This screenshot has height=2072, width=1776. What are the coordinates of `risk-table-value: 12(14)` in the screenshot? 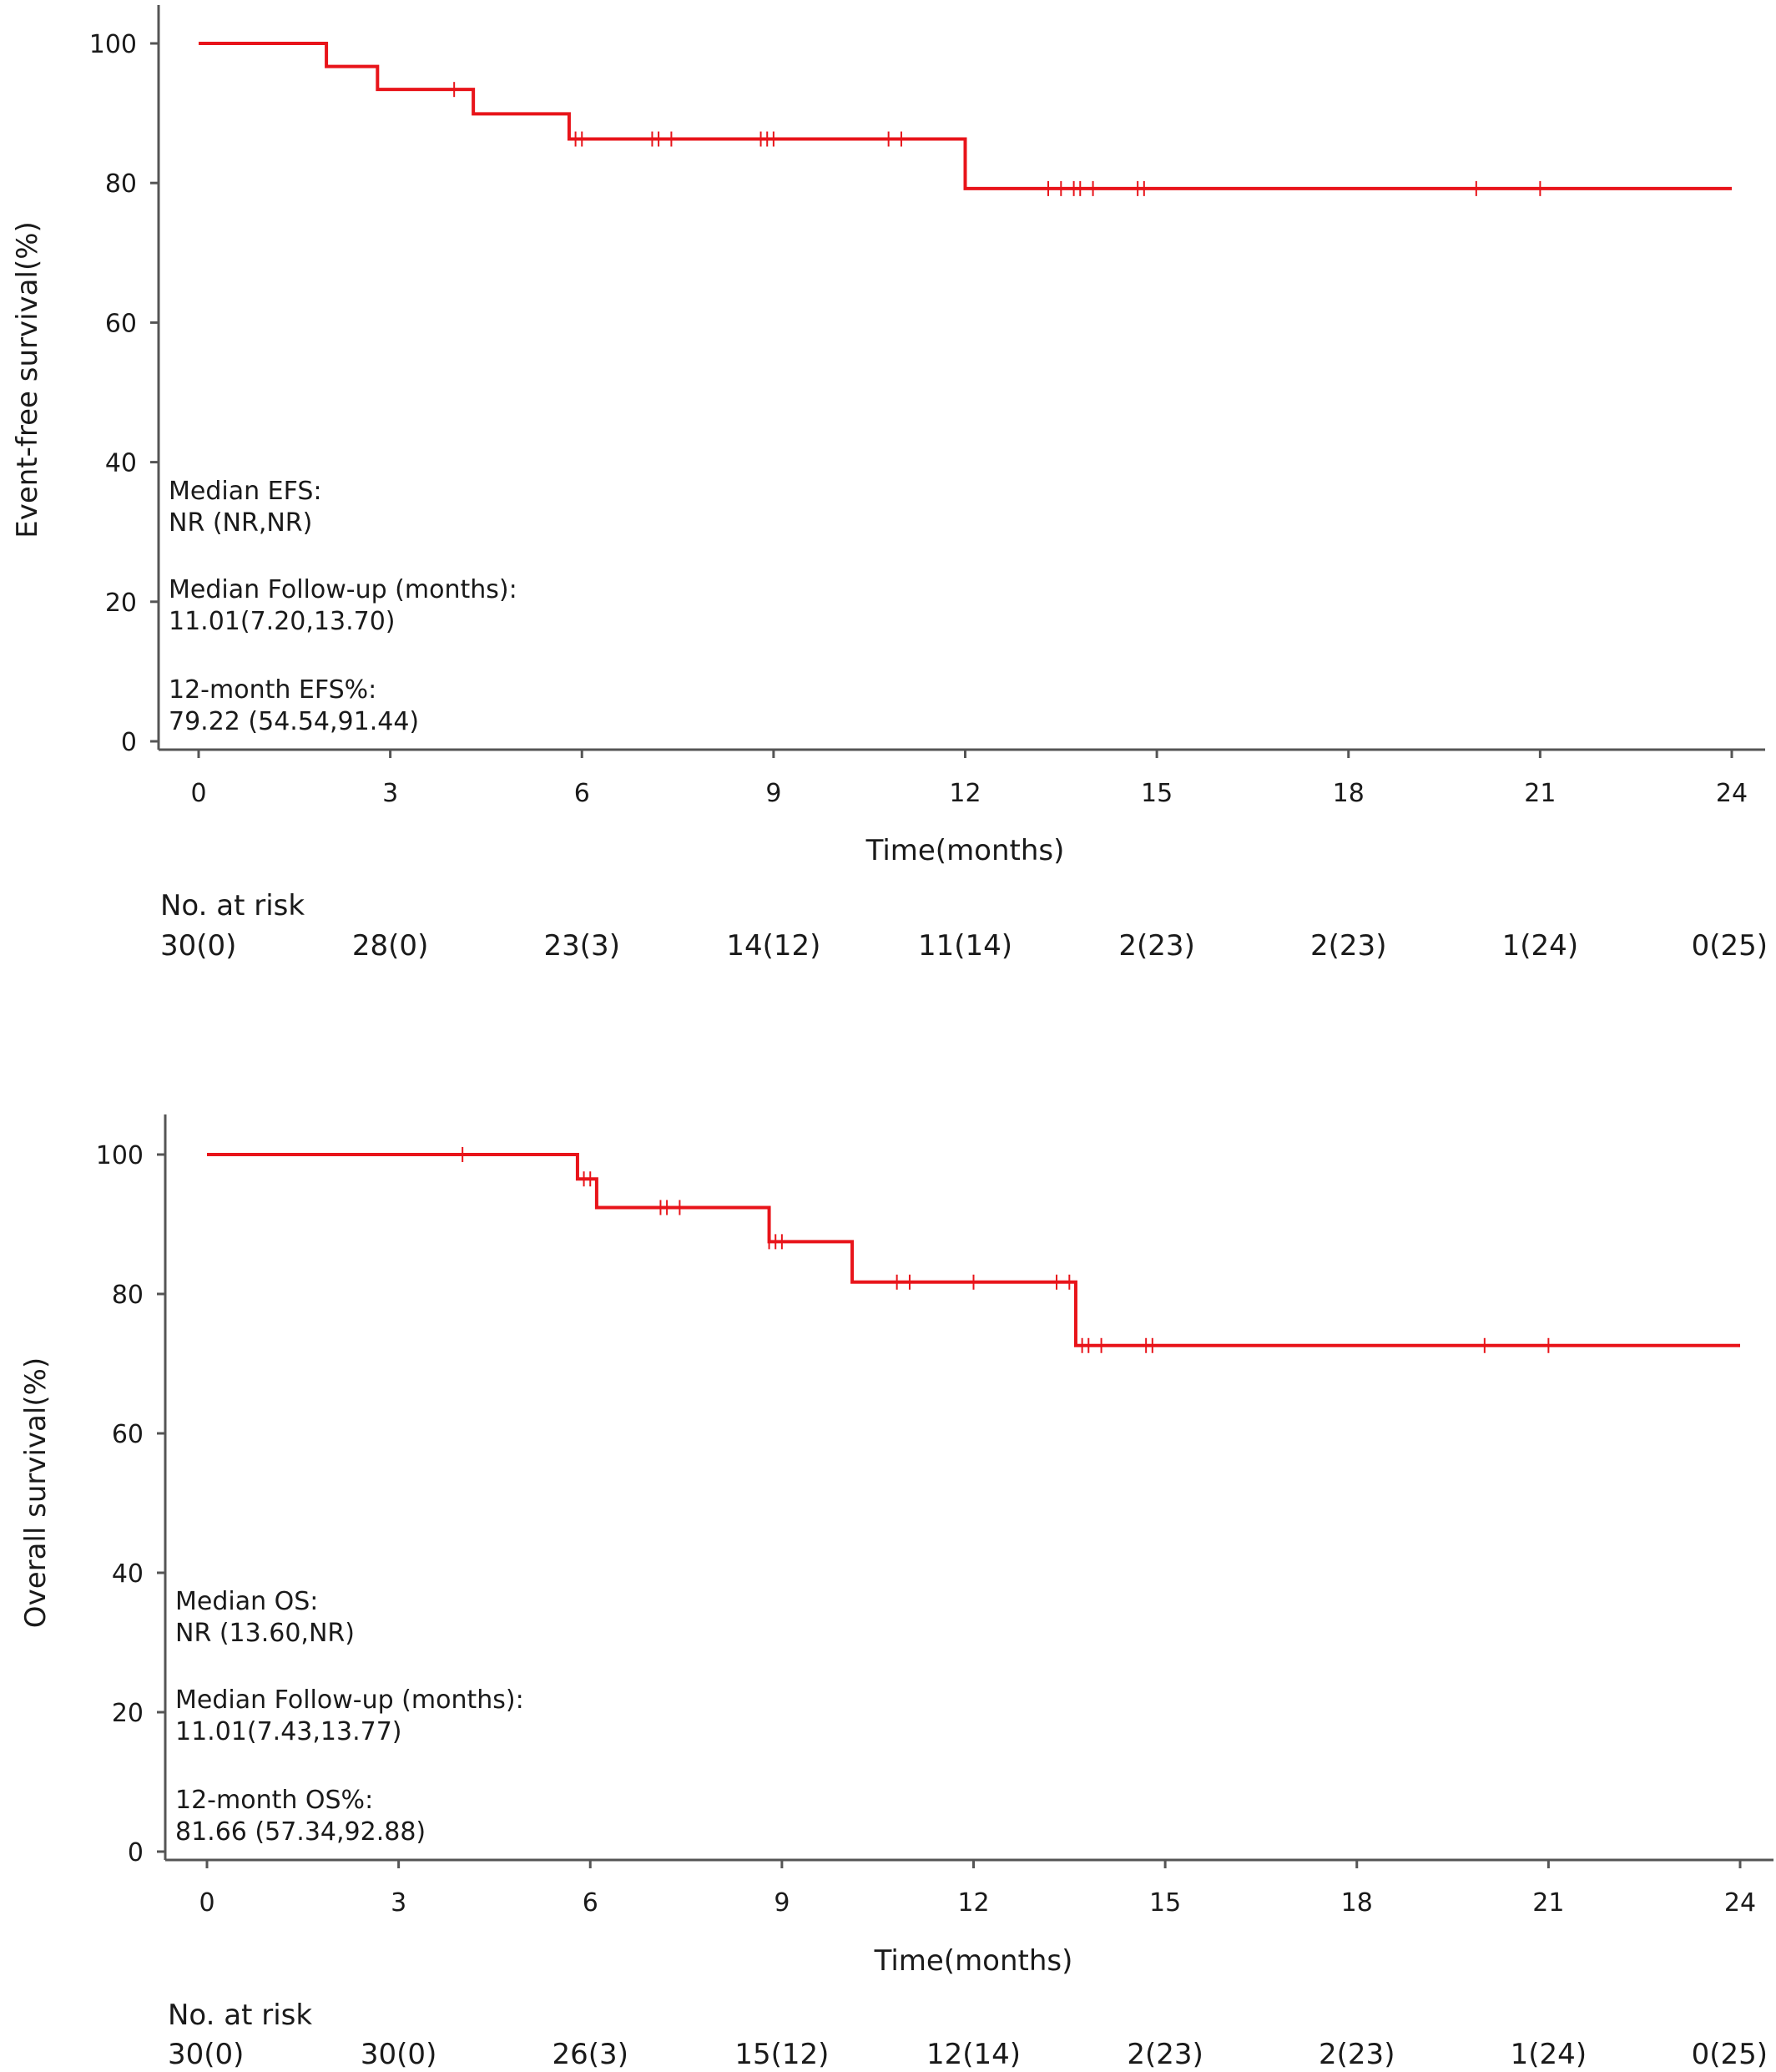 It's located at (973, 2054).